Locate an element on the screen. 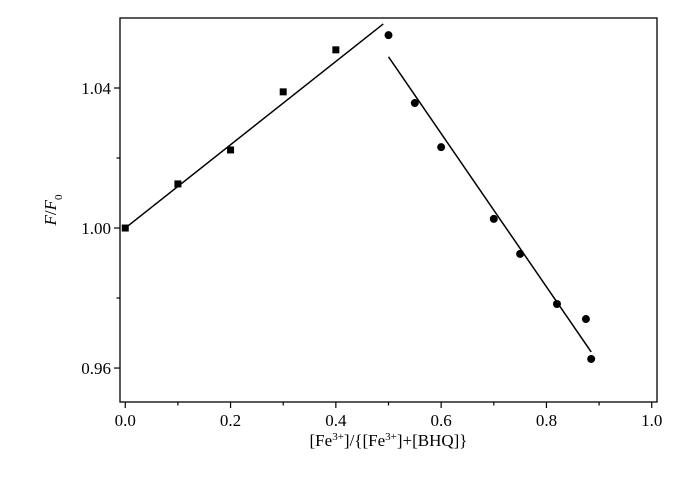  x-tick-label: 0.4 is located at coordinates (336, 420).